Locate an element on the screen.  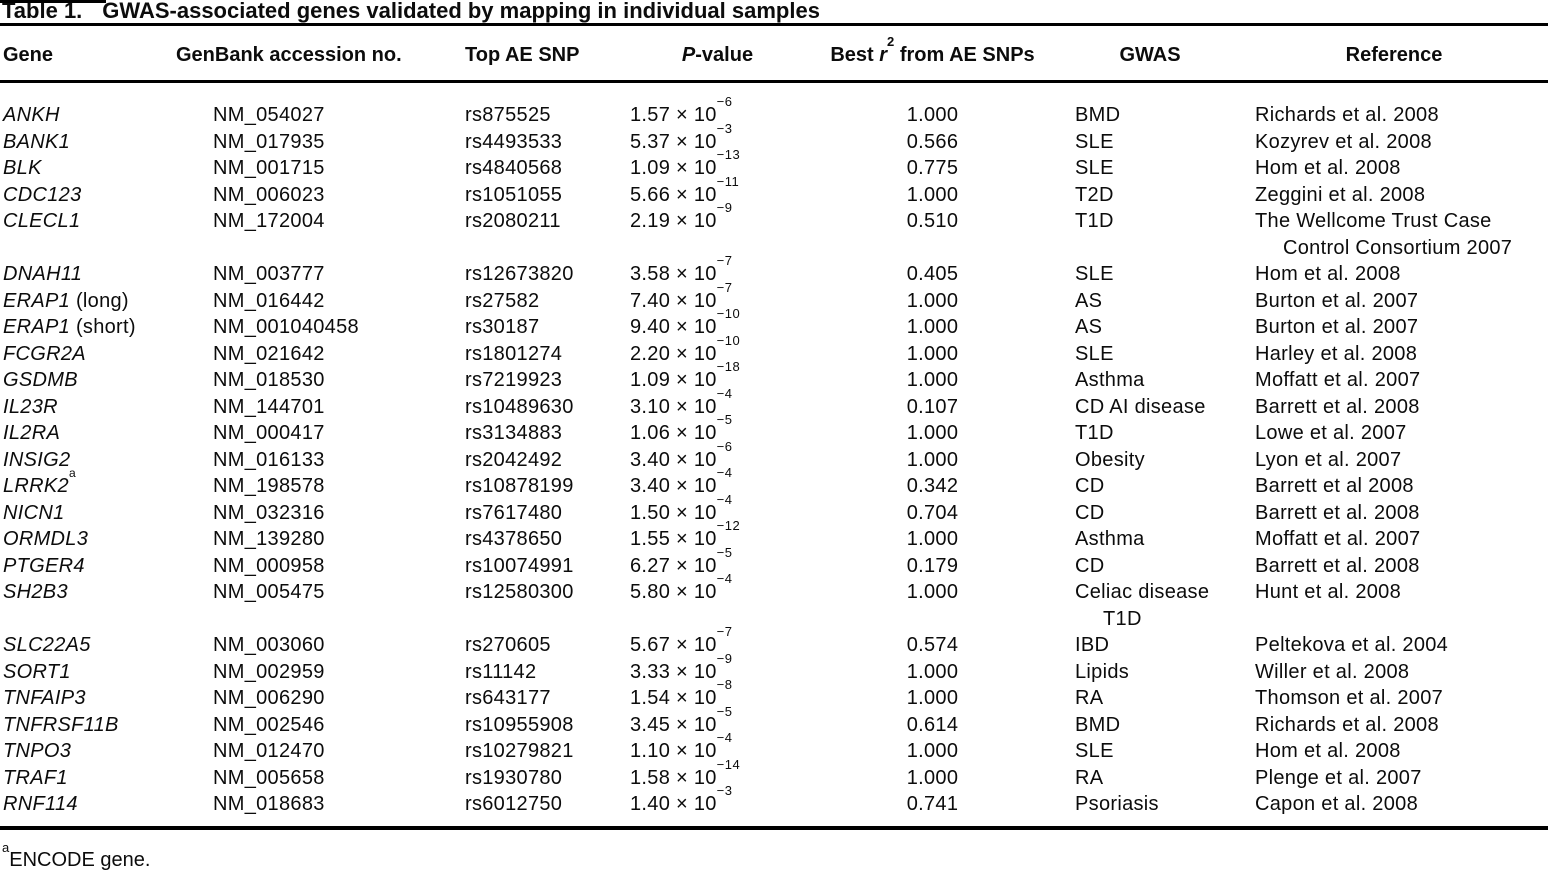
gene-cell: TRAF1 is located at coordinates (106, 778).